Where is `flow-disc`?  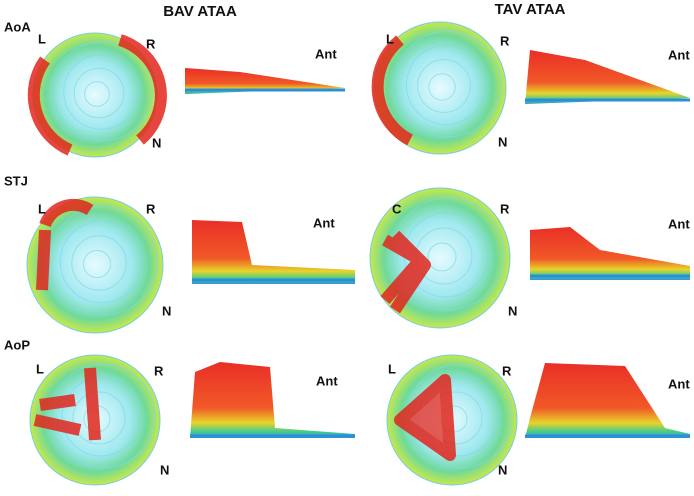
flow-disc is located at coordinates (95, 265).